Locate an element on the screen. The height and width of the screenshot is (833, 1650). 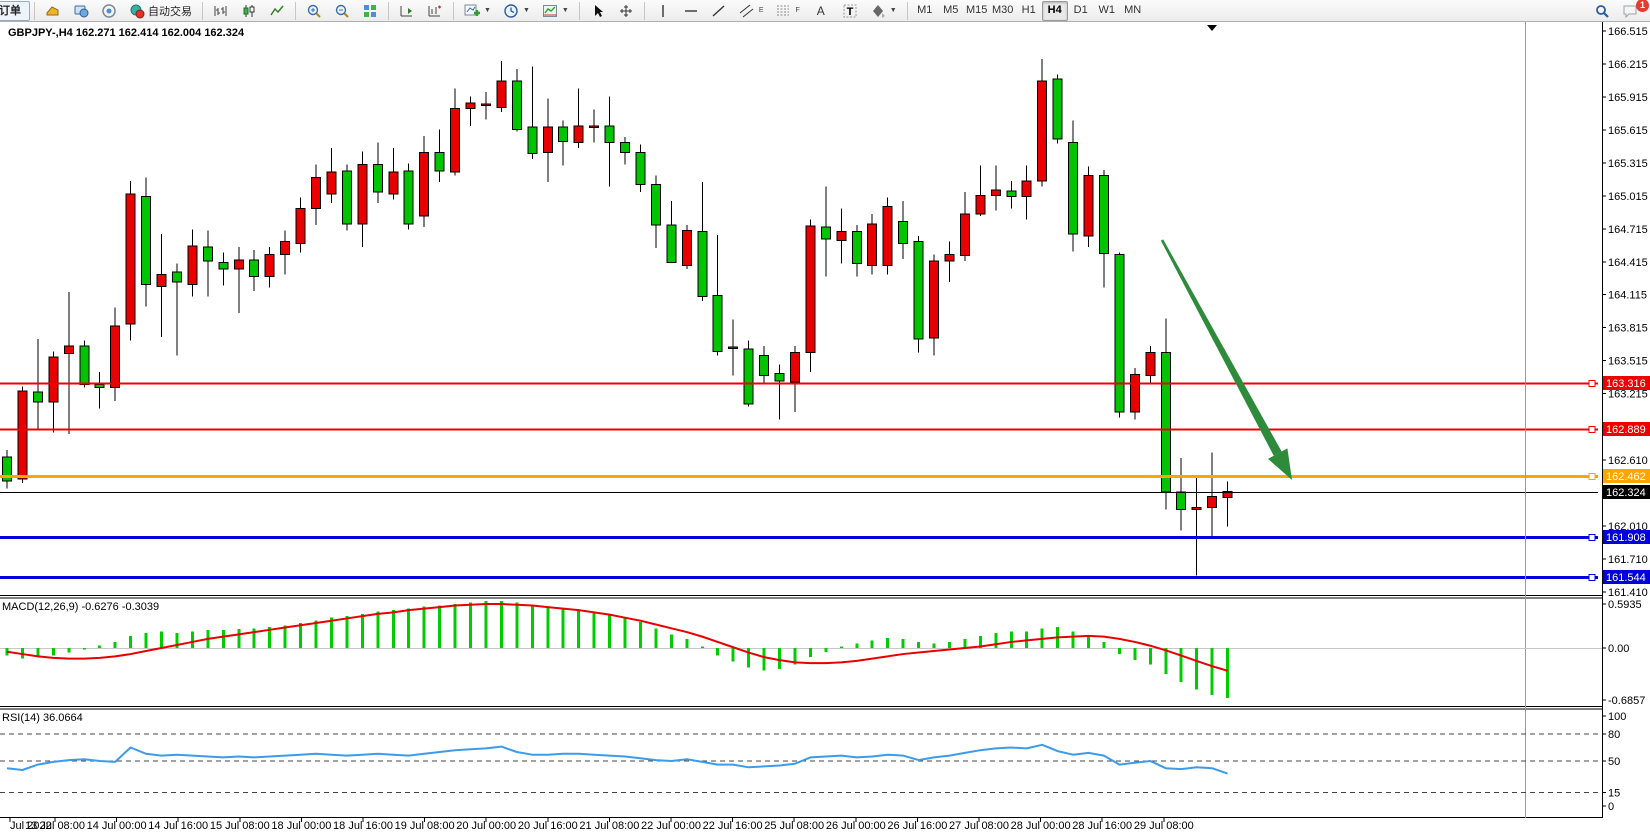
fibonacci-tool-button: F is located at coordinates (787, 11).